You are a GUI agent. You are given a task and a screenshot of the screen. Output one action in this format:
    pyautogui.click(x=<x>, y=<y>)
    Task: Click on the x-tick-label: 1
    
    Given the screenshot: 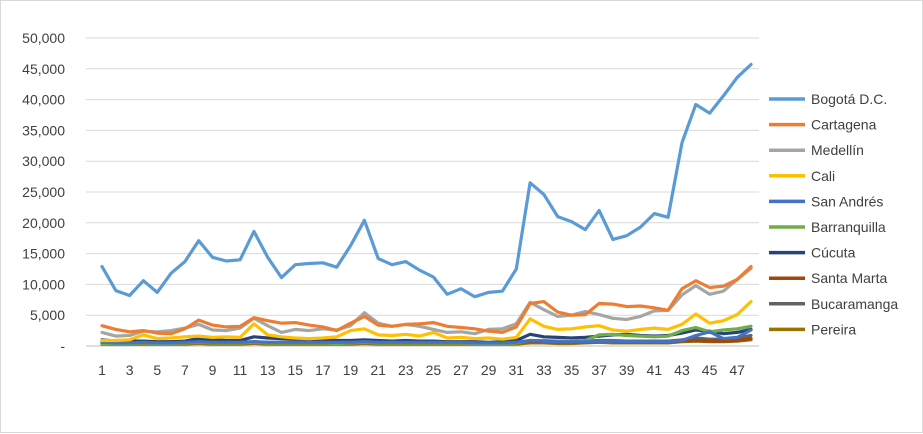 What is the action you would take?
    pyautogui.click(x=102, y=370)
    